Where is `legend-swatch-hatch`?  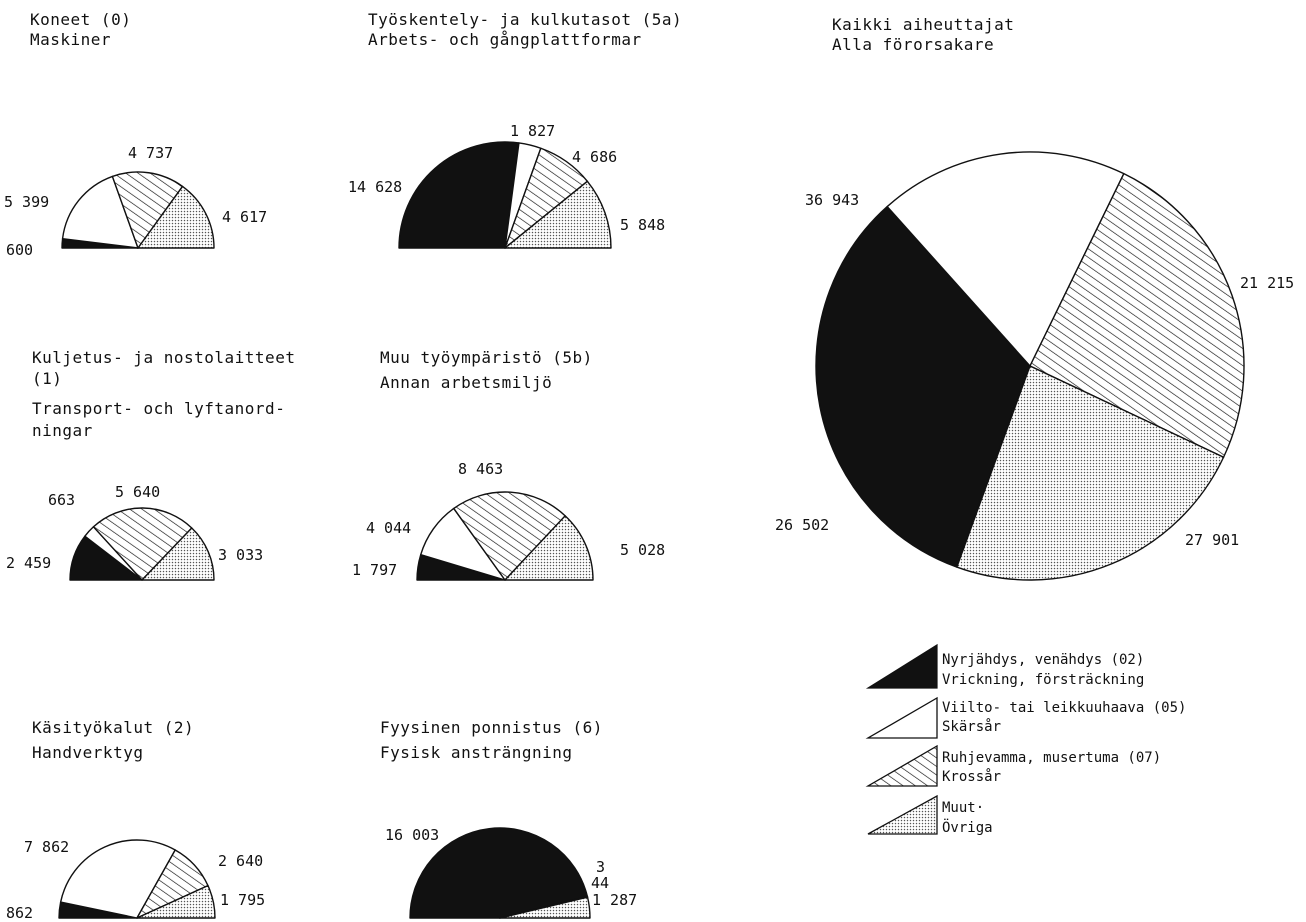 legend-swatch-hatch is located at coordinates (901, 765).